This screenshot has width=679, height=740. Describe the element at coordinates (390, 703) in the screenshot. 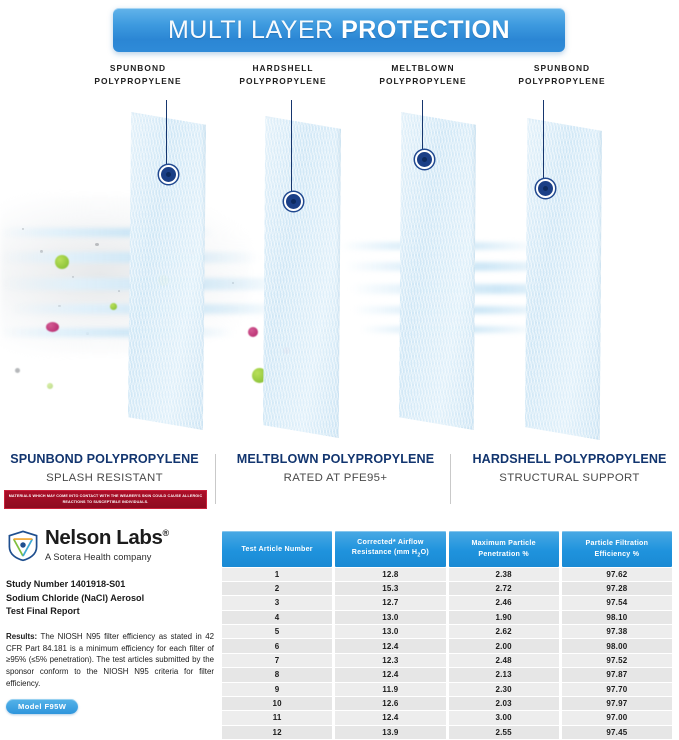

I see `table-cell-c2: 12.6` at that location.